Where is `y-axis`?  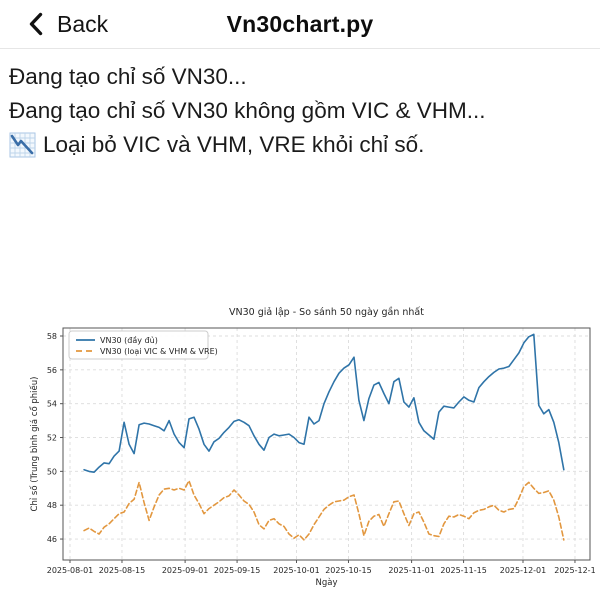 y-axis is located at coordinates (61, 437).